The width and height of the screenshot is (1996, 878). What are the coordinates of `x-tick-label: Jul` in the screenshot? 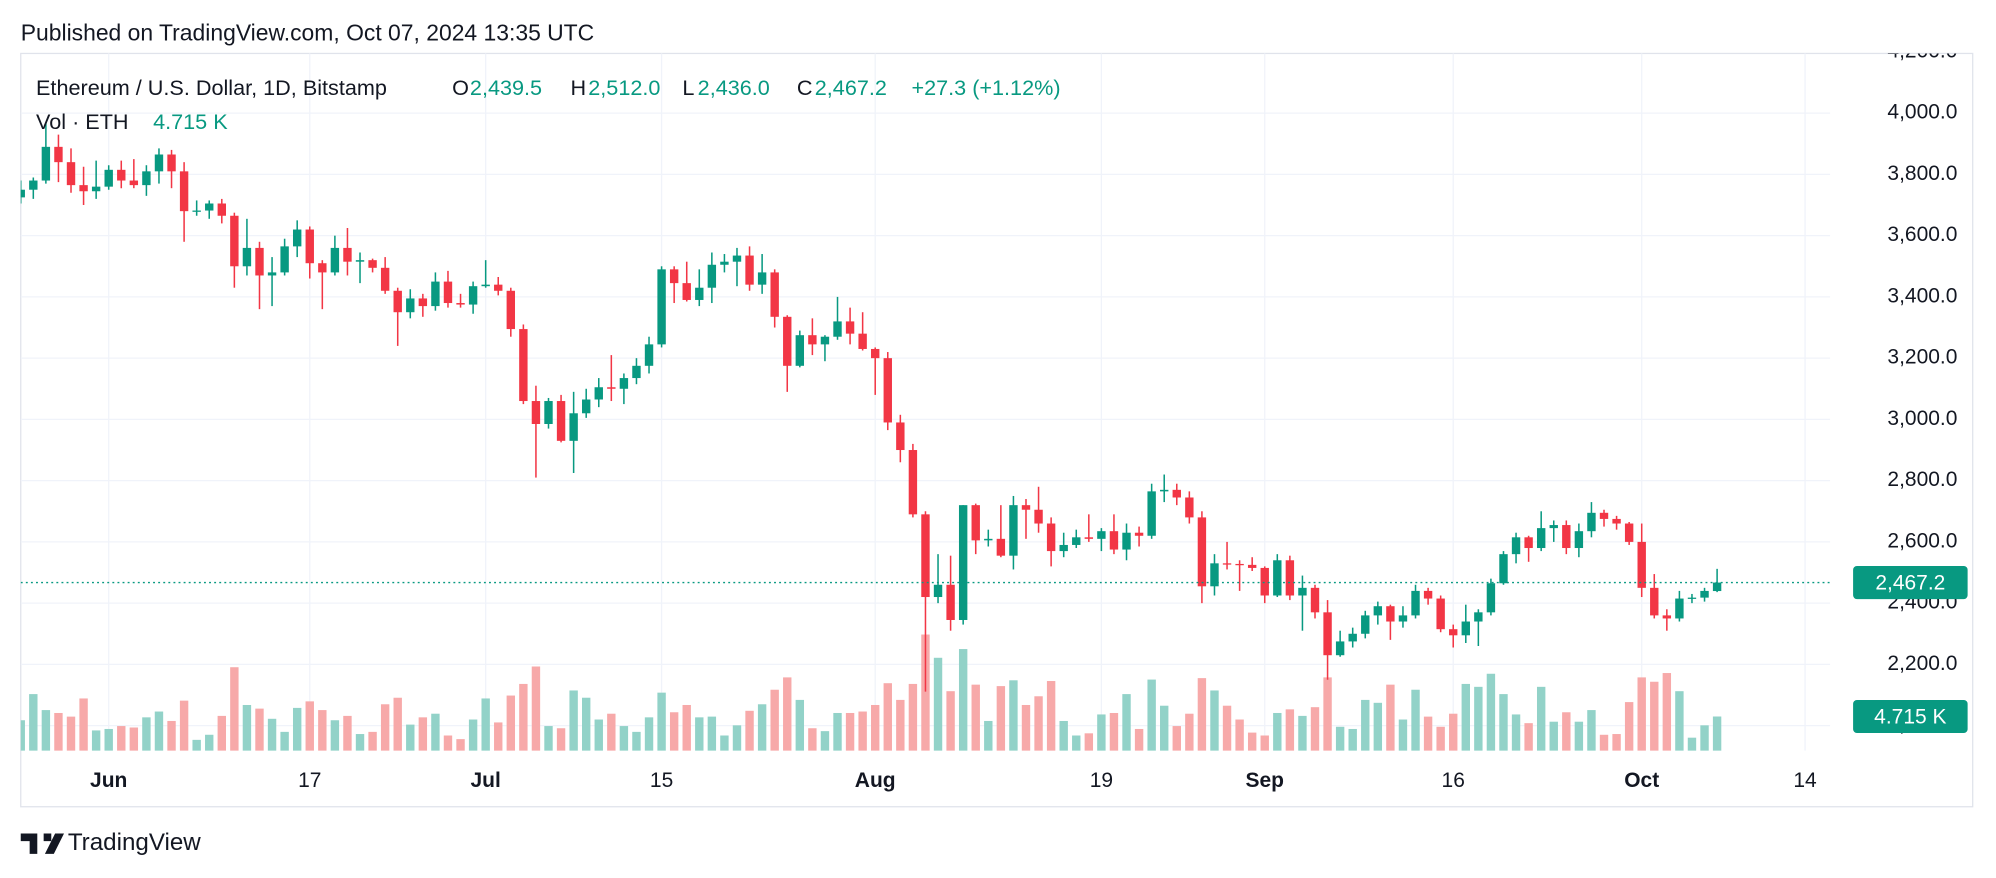 It's located at (486, 780).